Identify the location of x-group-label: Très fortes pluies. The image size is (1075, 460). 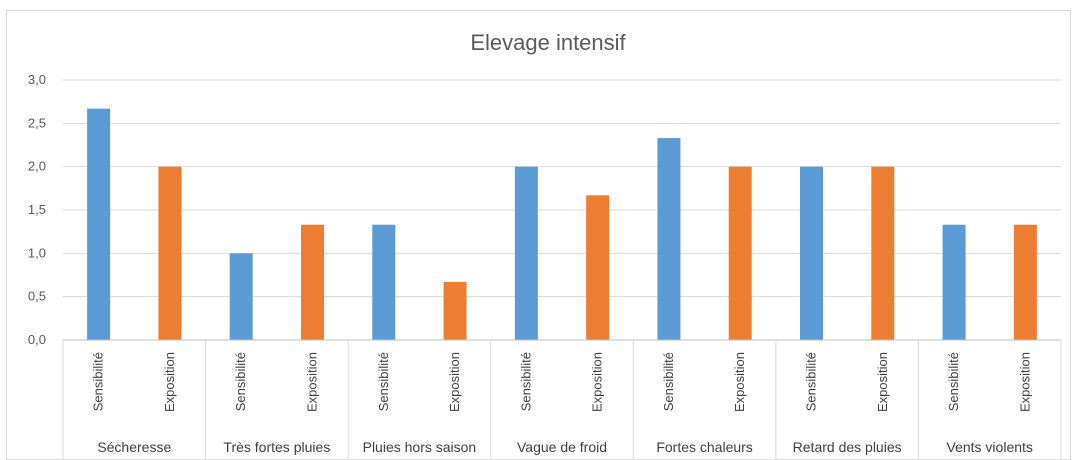
(276, 447).